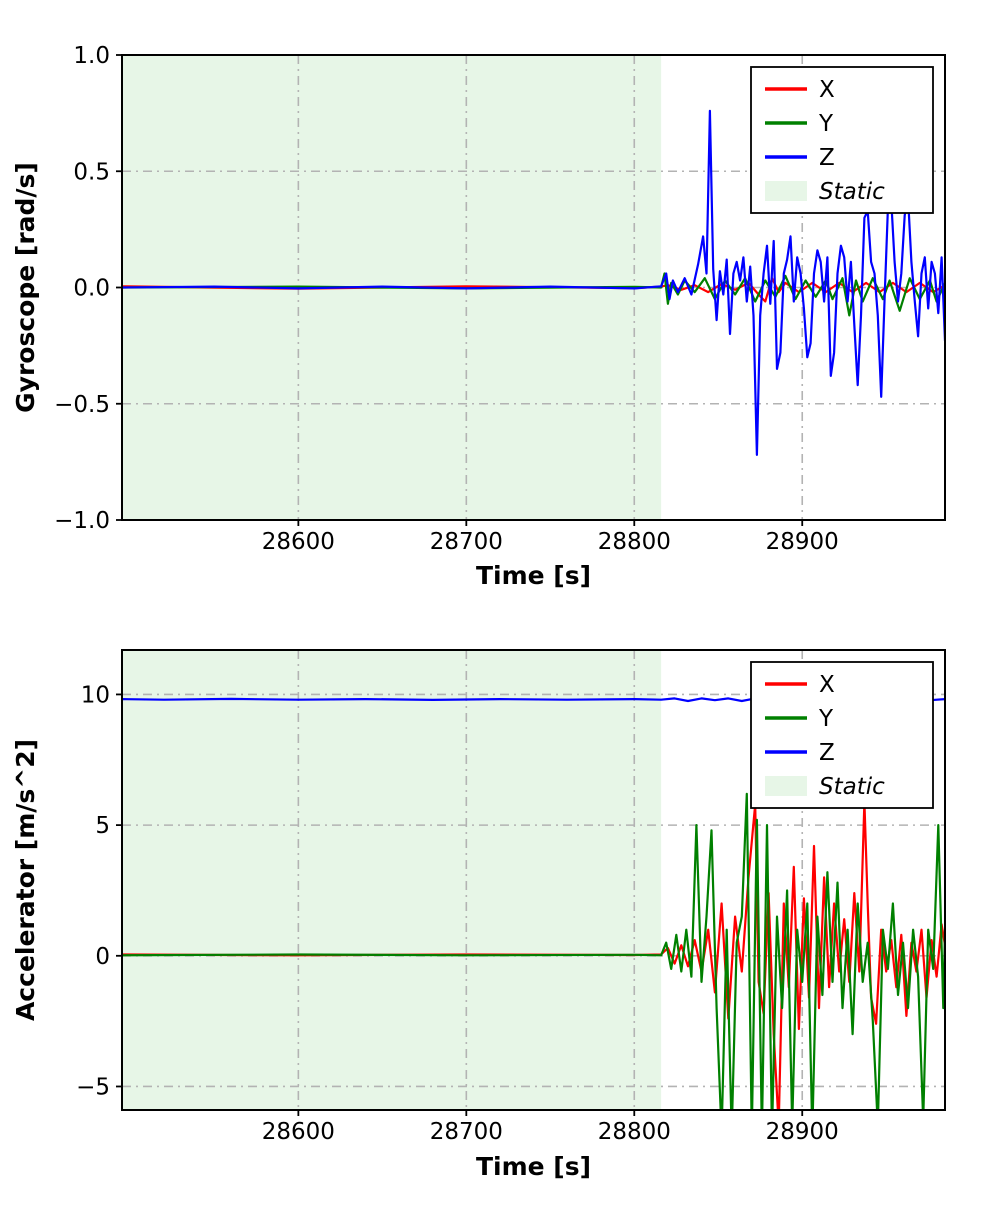 Image resolution: width=992 pixels, height=1228 pixels. Describe the element at coordinates (25, 880) in the screenshot. I see `y-axis-label: Accelerator [m/s^2]` at that location.